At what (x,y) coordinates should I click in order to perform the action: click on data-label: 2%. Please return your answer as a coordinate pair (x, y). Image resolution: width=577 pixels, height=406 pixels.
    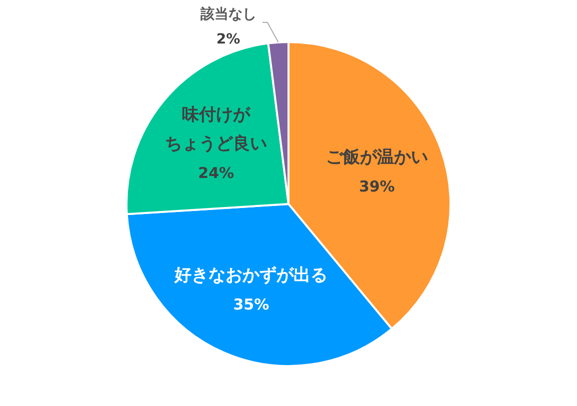
    Looking at the image, I should click on (228, 39).